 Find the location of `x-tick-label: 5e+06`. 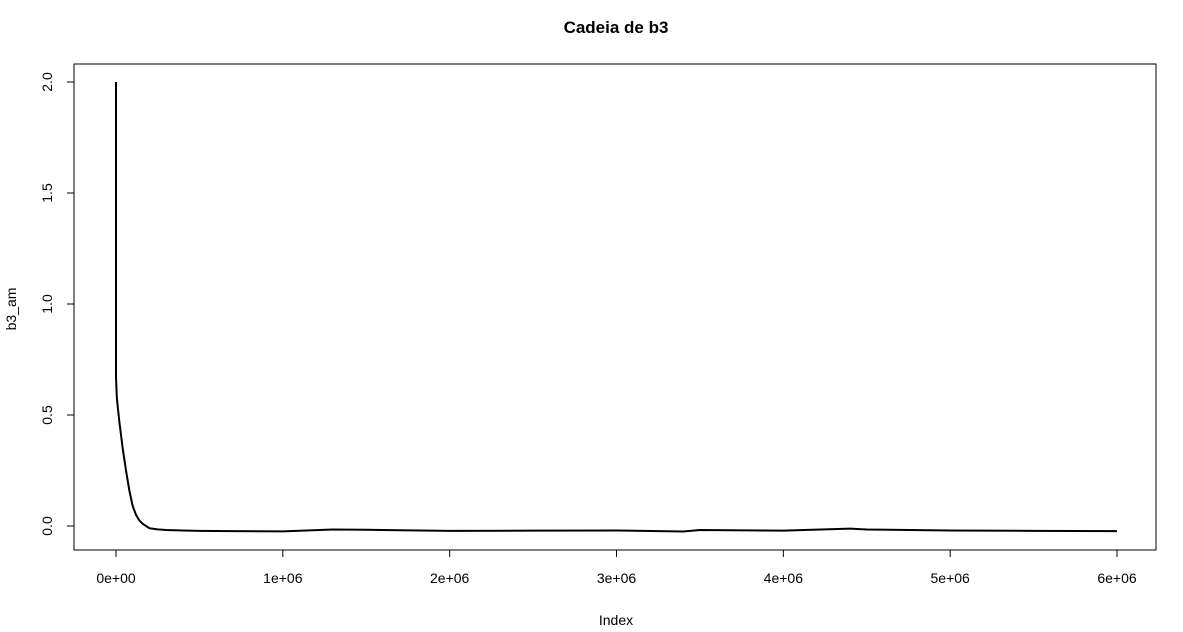

x-tick-label: 5e+06 is located at coordinates (951, 578).